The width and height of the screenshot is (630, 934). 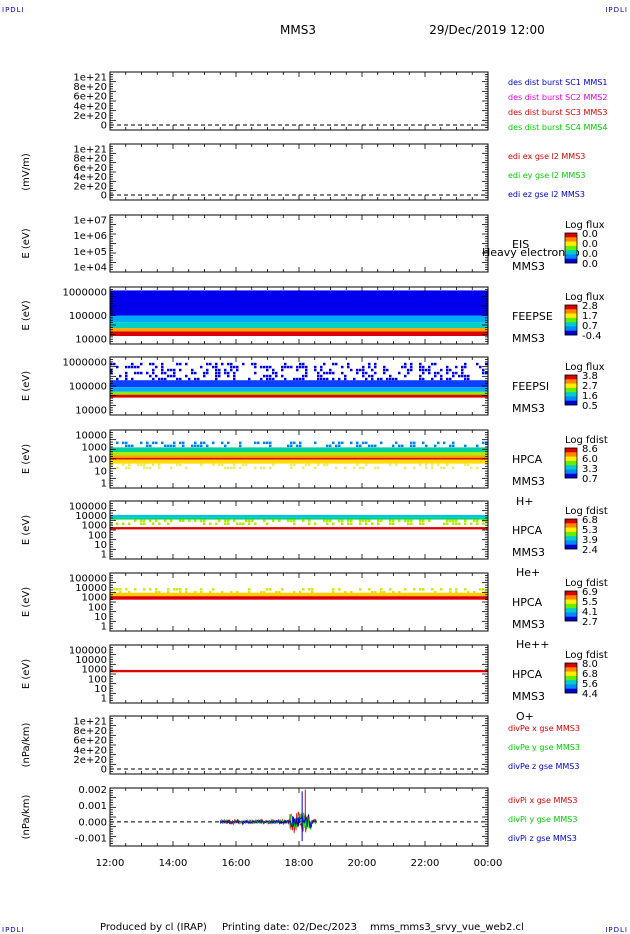 What do you see at coordinates (92, 822) in the screenshot?
I see `y-tick-label: 0.000` at bounding box center [92, 822].